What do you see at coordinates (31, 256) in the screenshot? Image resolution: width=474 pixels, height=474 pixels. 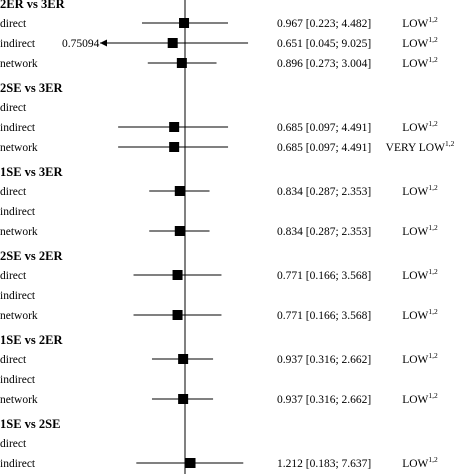 I see `group-title: 2SE vs 2ER` at bounding box center [31, 256].